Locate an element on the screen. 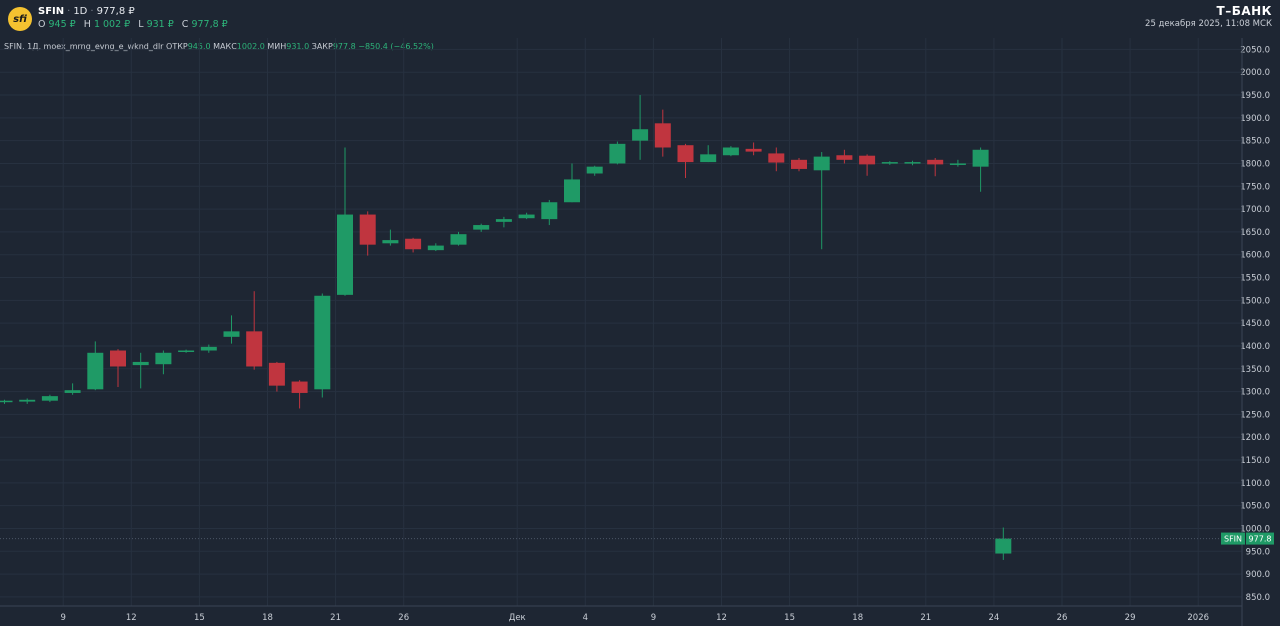  ohlc-close-value: 977,8 ₽ is located at coordinates (209, 24).